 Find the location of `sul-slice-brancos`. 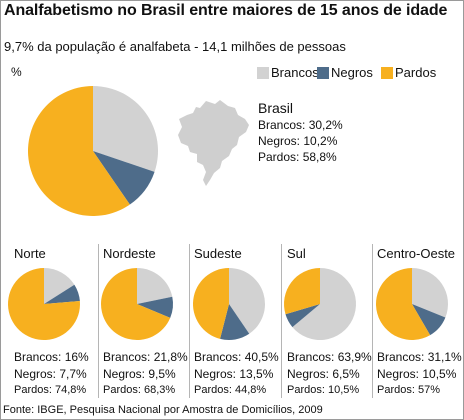

sul-slice-brancos is located at coordinates (324, 304).